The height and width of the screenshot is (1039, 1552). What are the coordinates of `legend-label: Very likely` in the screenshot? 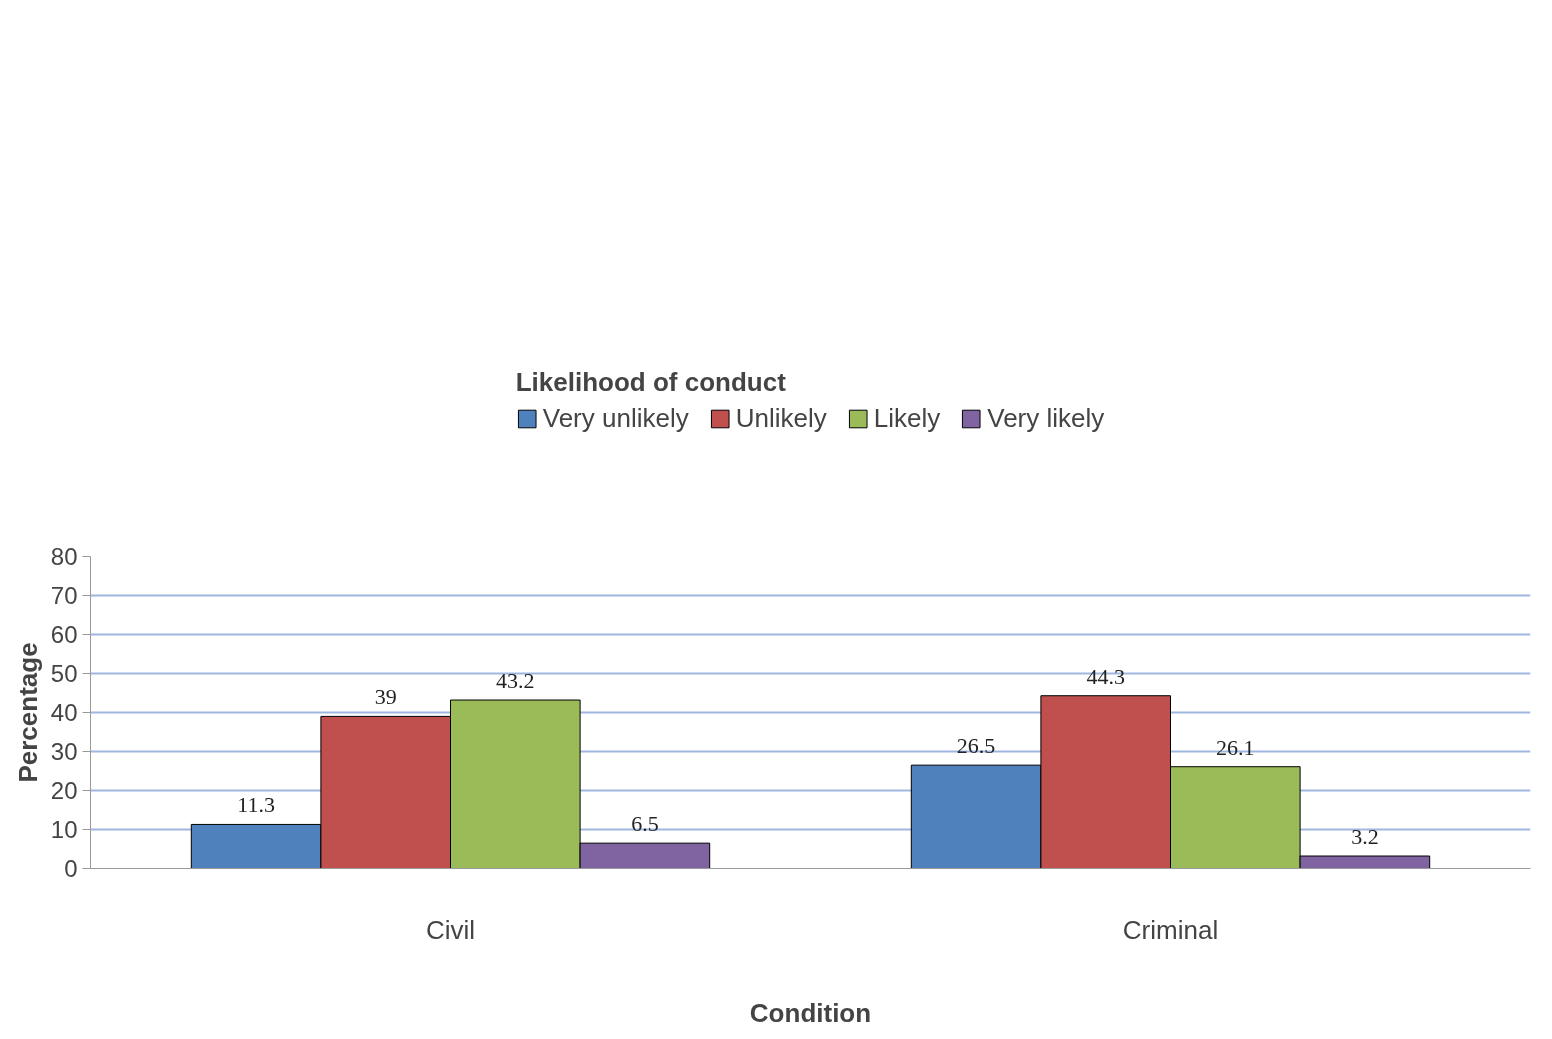 It's located at (1046, 418).